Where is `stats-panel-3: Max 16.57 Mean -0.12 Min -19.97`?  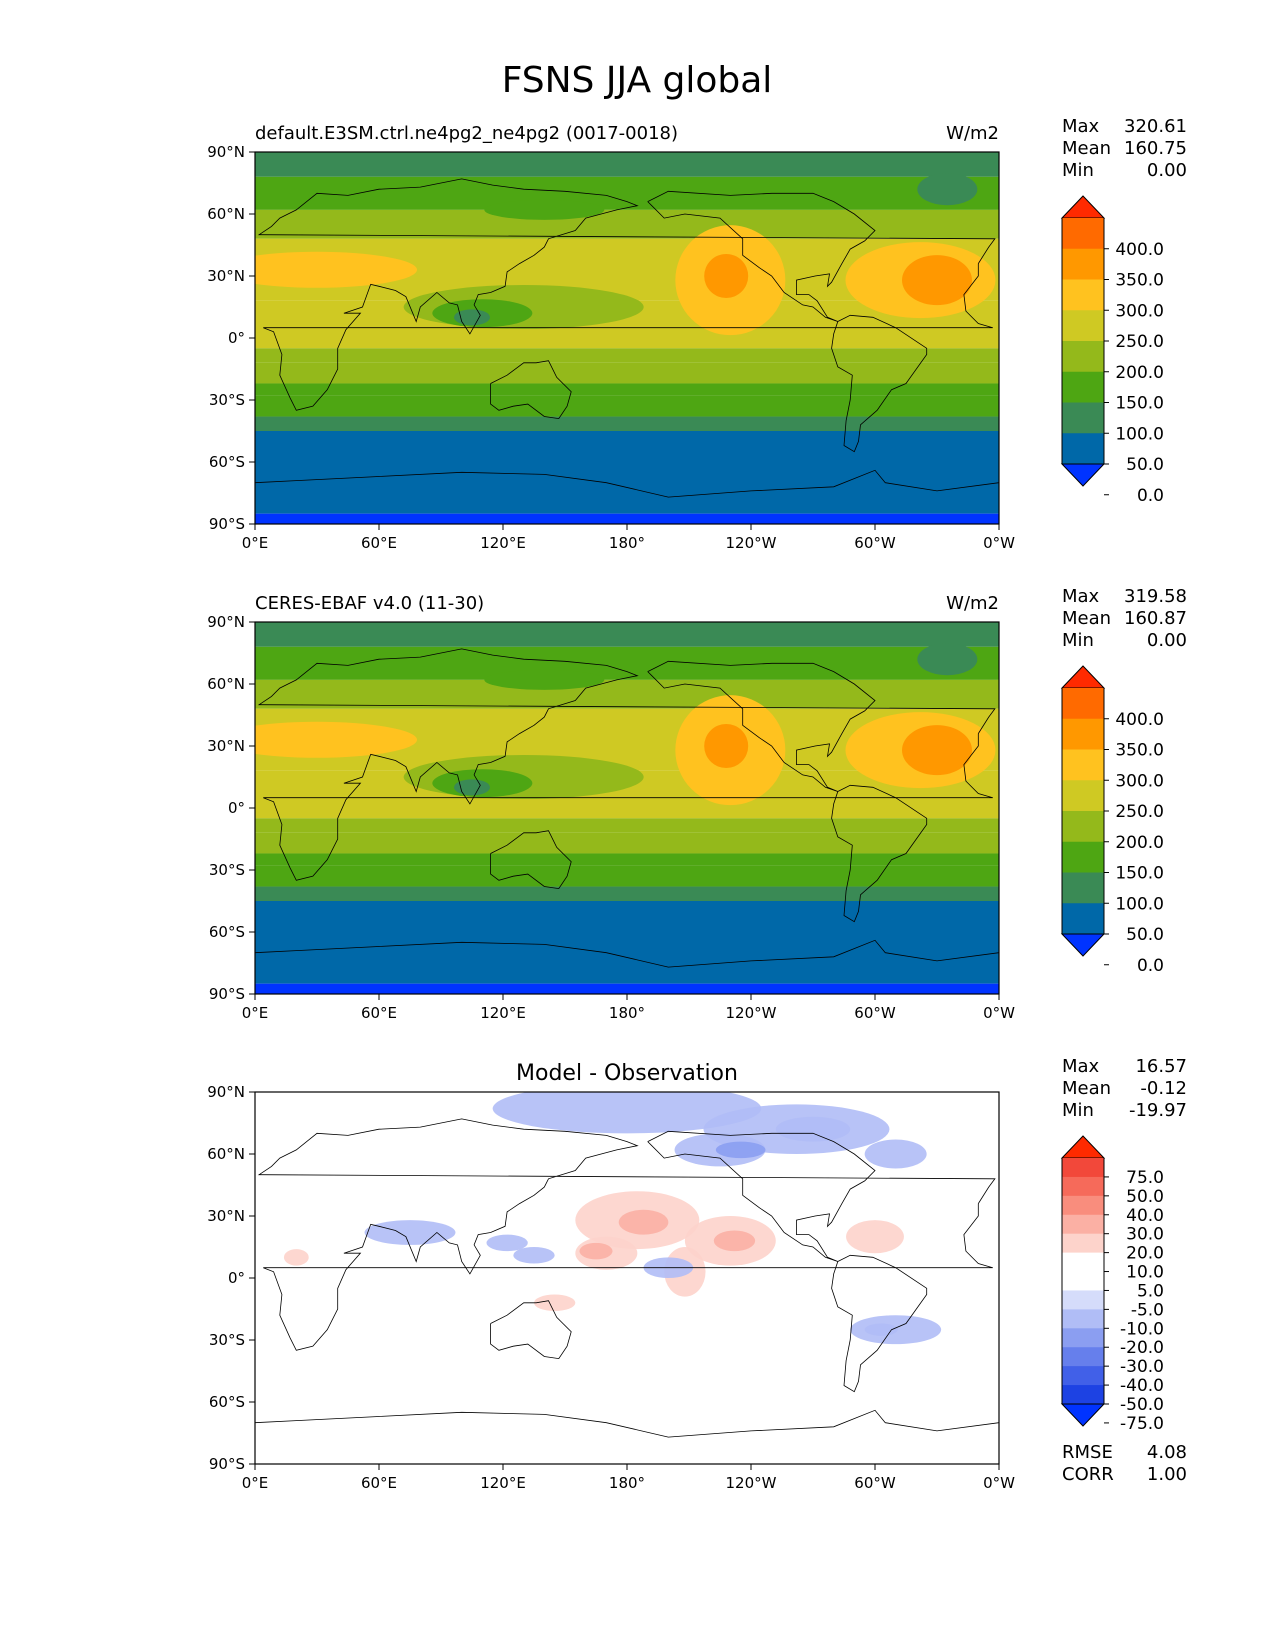 stats-panel-3: Max 16.57 Mean -0.12 Min -19.97 is located at coordinates (1124, 1089).